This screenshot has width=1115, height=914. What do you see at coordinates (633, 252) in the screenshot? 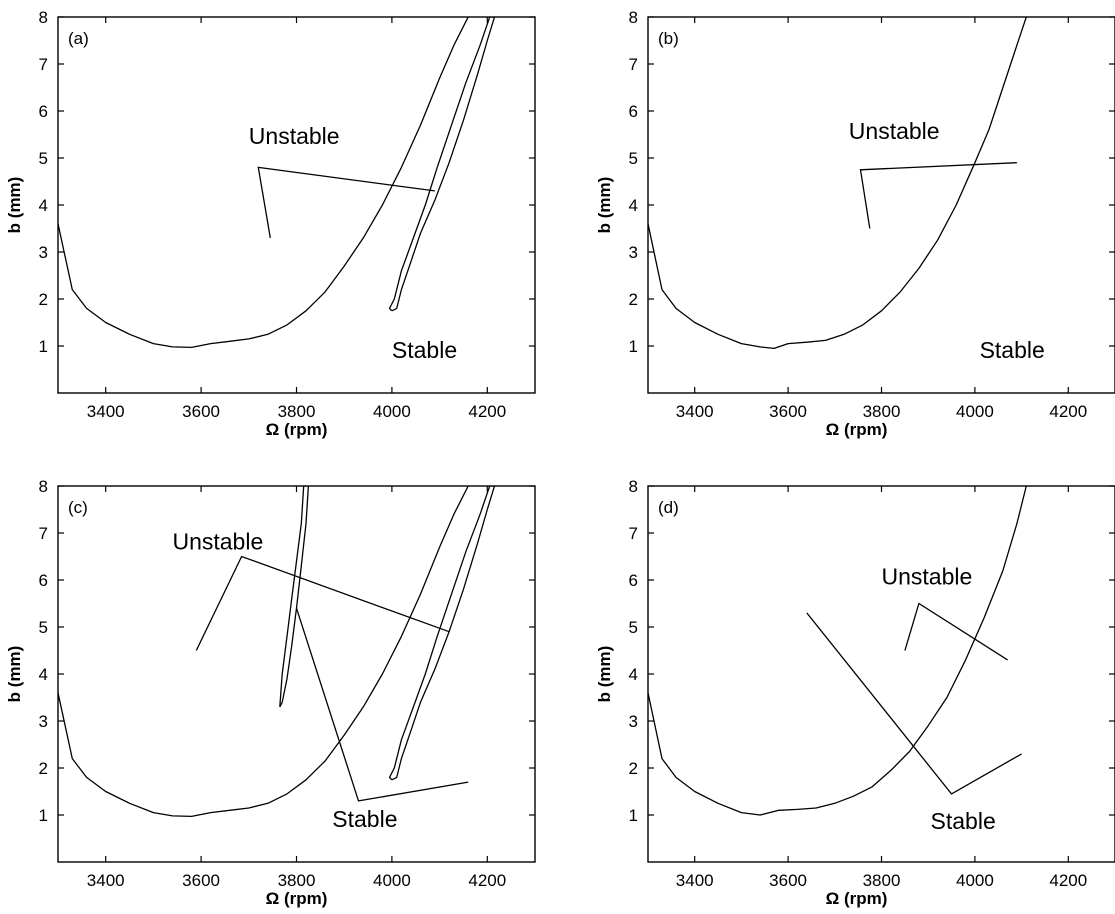
I see `y-tick-label-b-3: 3` at bounding box center [633, 252].